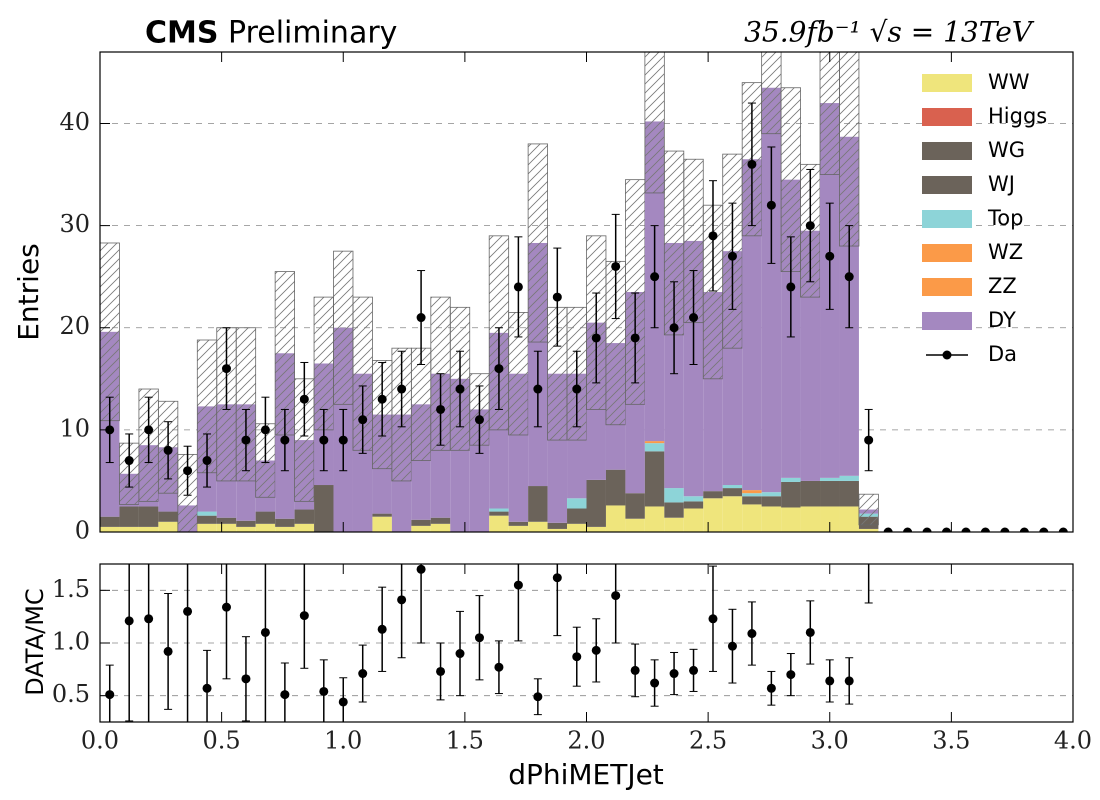 The image size is (1100, 800). What do you see at coordinates (1009, 82) in the screenshot?
I see `legend-label: WW` at bounding box center [1009, 82].